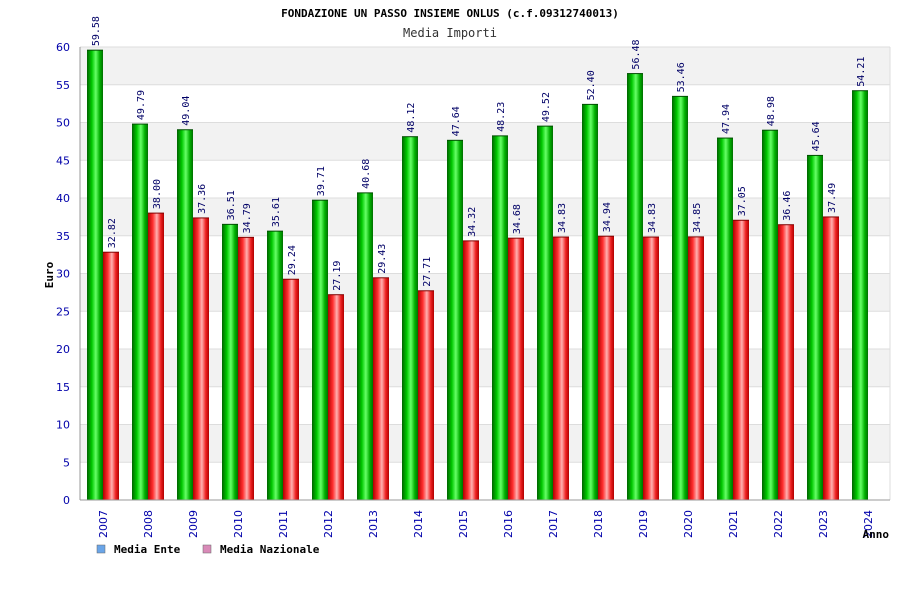  What do you see at coordinates (63, 85) in the screenshot?
I see `y-tick-label: 55` at bounding box center [63, 85].